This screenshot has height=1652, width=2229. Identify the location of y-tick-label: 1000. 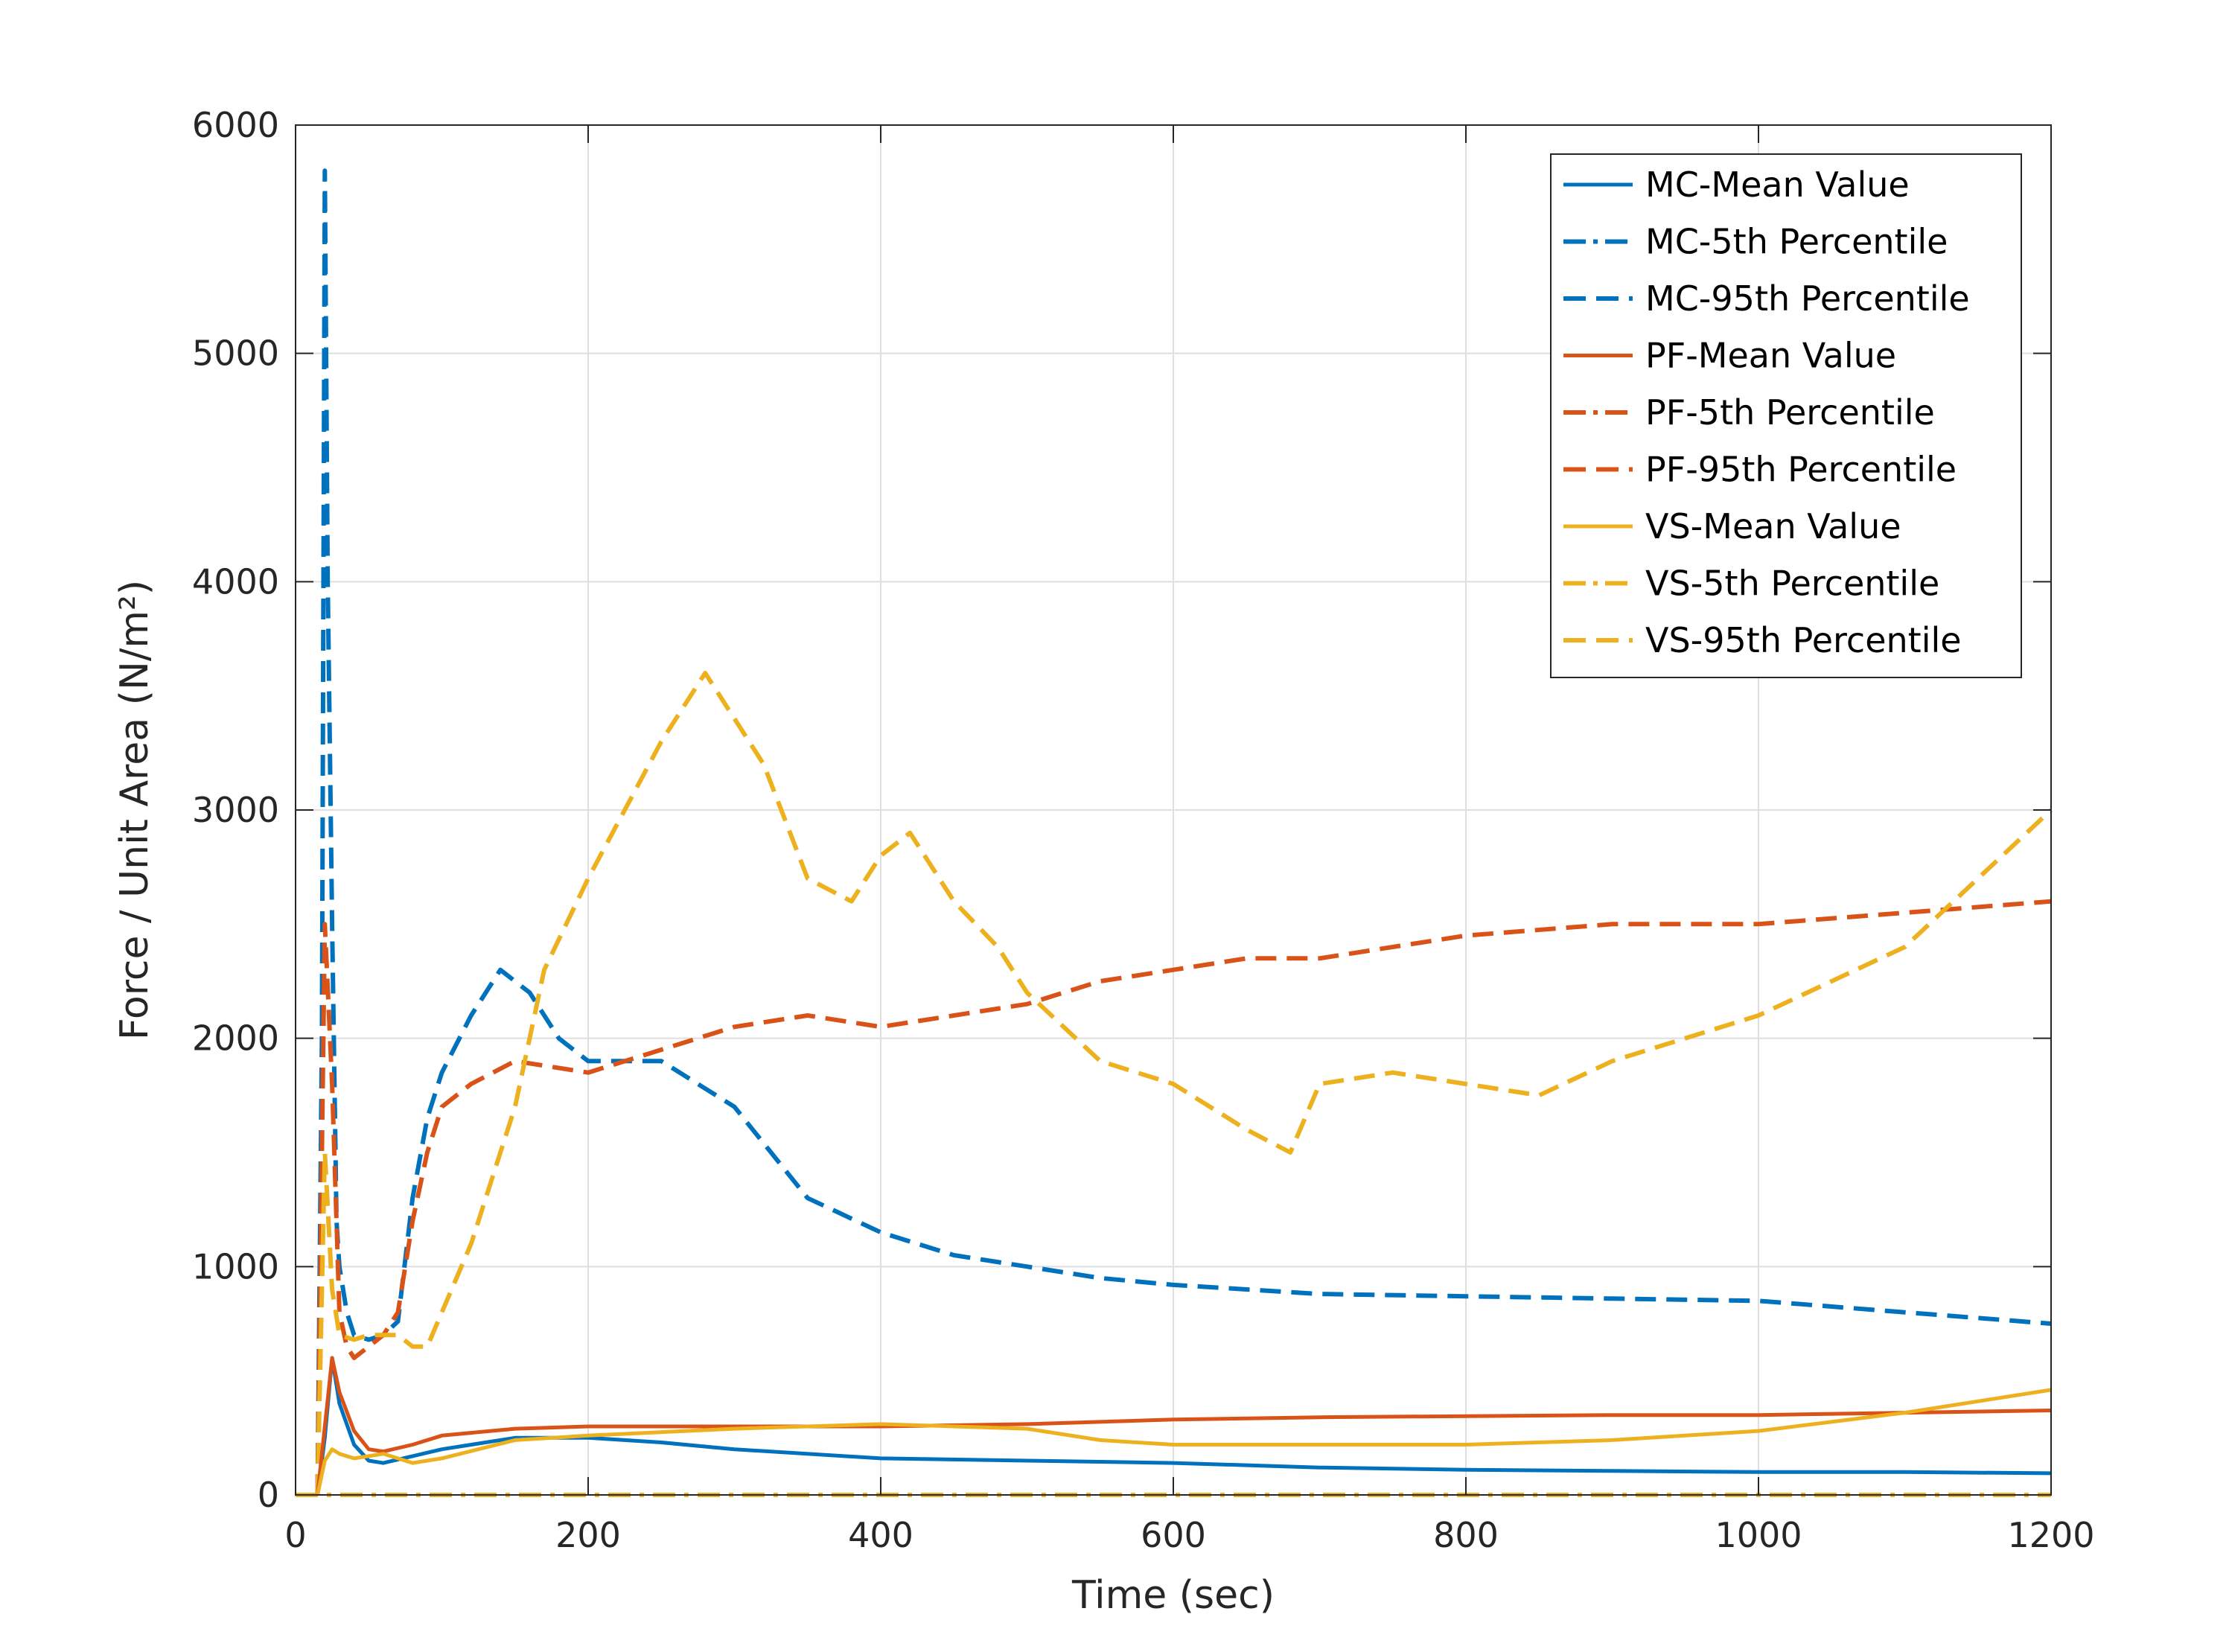
(236, 1266).